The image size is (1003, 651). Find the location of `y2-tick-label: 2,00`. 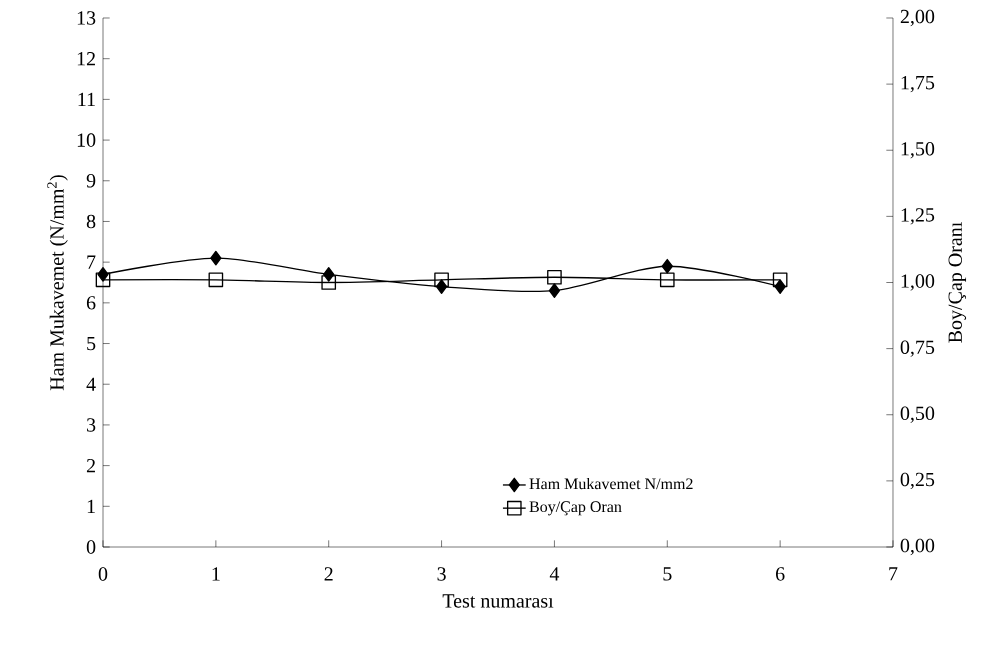

y2-tick-label: 2,00 is located at coordinates (917, 18).